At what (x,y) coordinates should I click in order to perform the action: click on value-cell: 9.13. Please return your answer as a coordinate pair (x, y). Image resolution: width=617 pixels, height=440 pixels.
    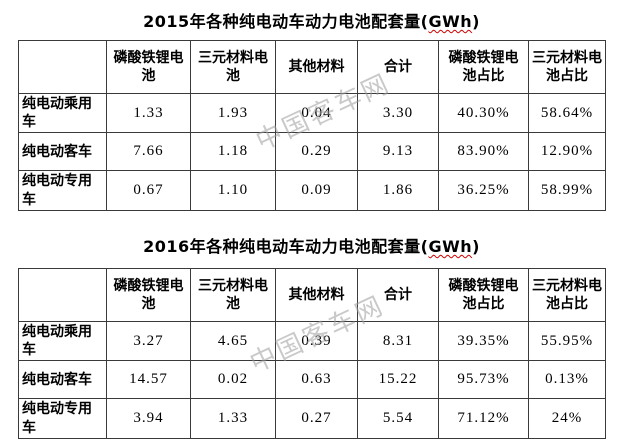
    Looking at the image, I should click on (398, 152).